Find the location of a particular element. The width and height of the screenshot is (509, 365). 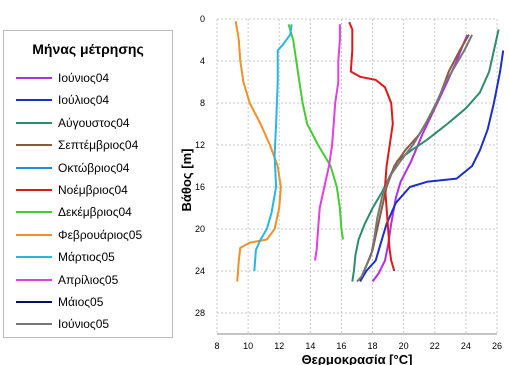

y-axis-title: Βάθος [m] is located at coordinates (186, 180).